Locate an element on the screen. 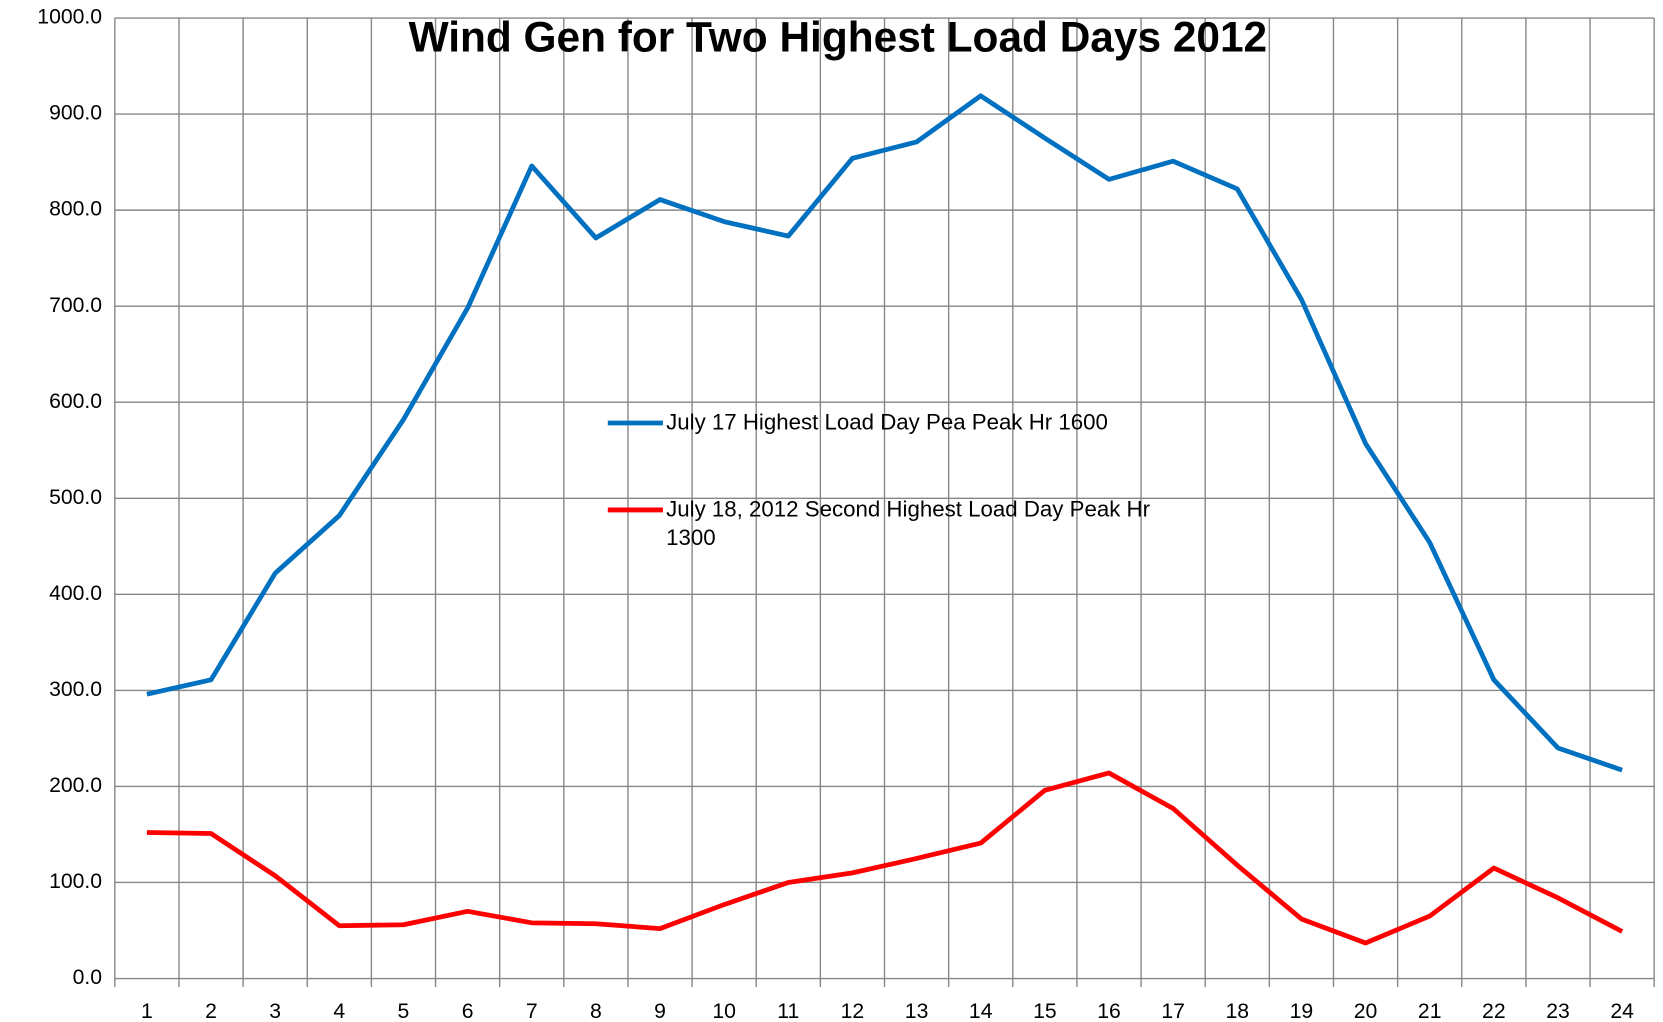 Image resolution: width=1663 pixels, height=1022 pixels. x-tick-label: 12 is located at coordinates (853, 1011).